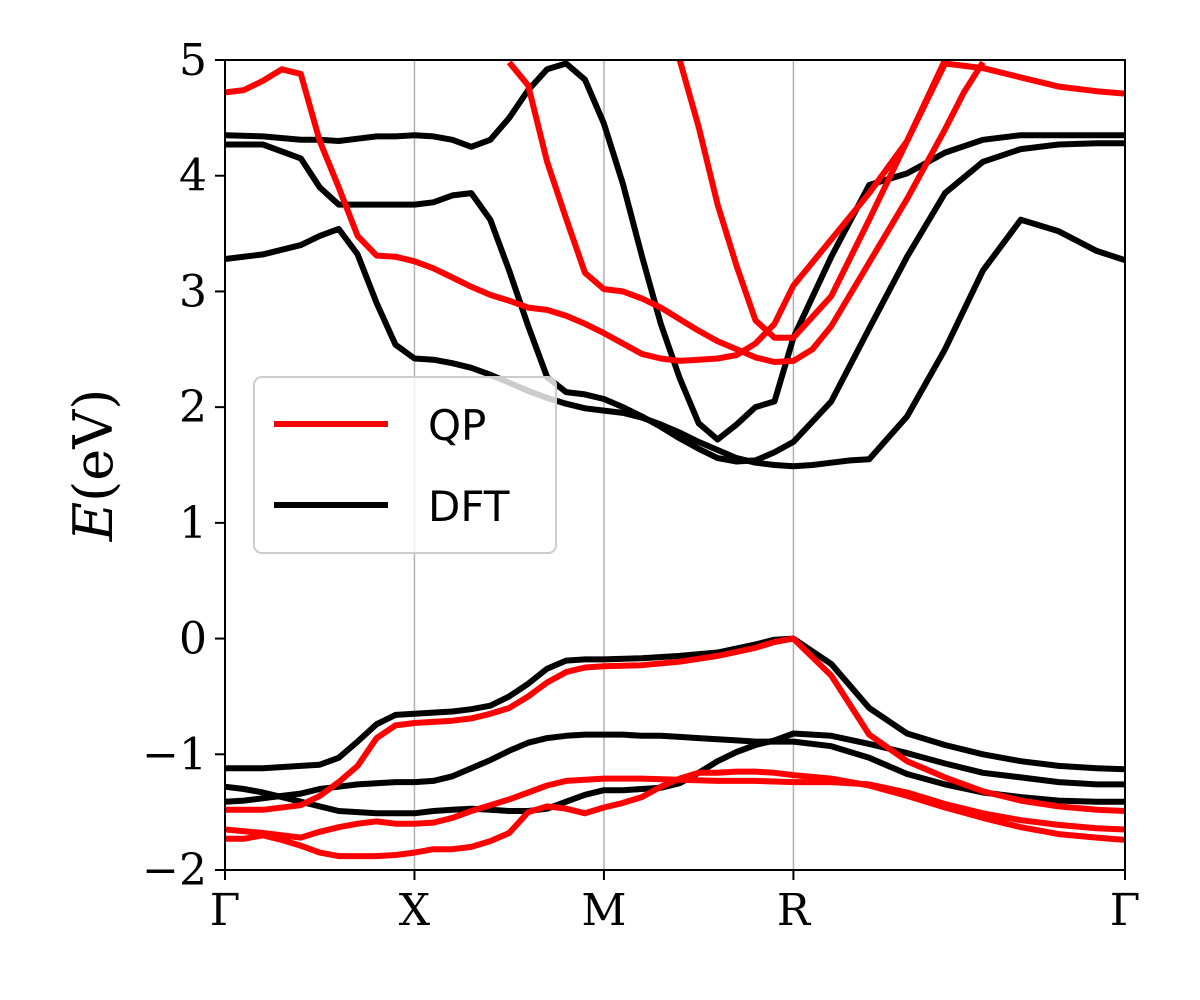 The width and height of the screenshot is (1200, 1000). Describe the element at coordinates (193, 60) in the screenshot. I see `y-tick-label: 5` at that location.